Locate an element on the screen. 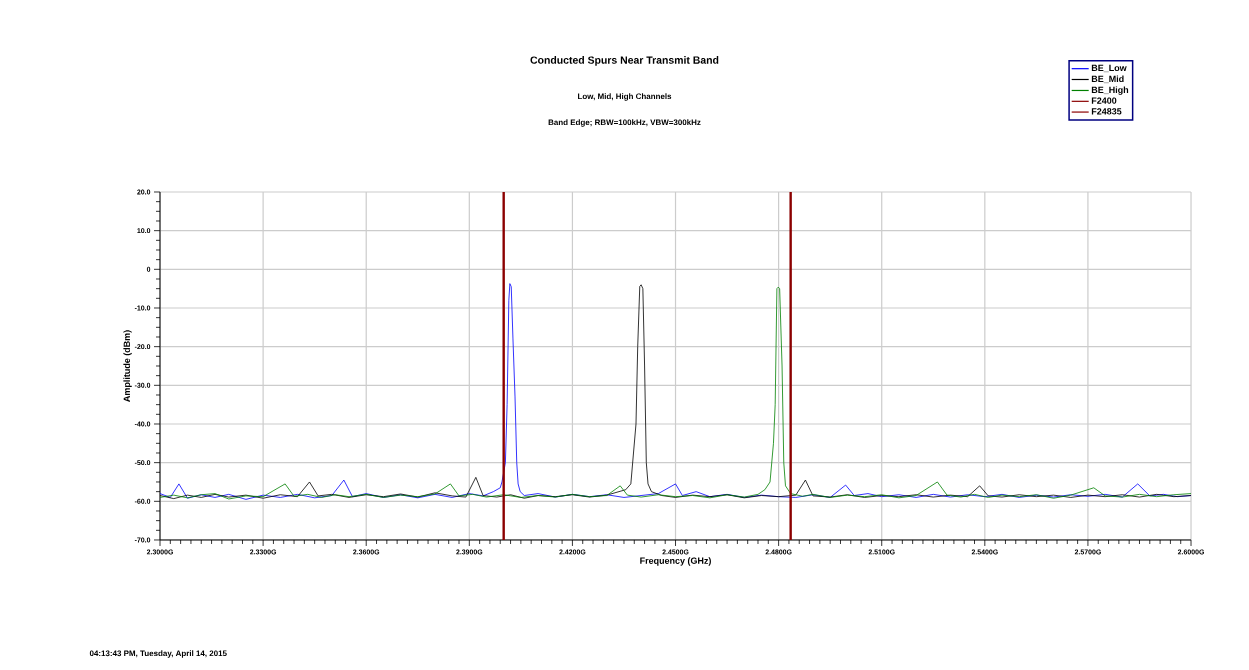  chart-title: Conducted Spurs Near Transmit Band is located at coordinates (624, 61).